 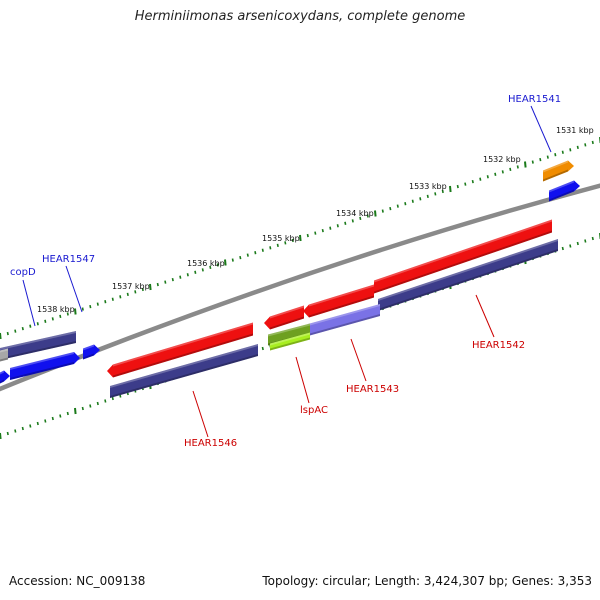 What do you see at coordinates (5, 377) in the screenshot?
I see `gene-edge-blue` at bounding box center [5, 377].